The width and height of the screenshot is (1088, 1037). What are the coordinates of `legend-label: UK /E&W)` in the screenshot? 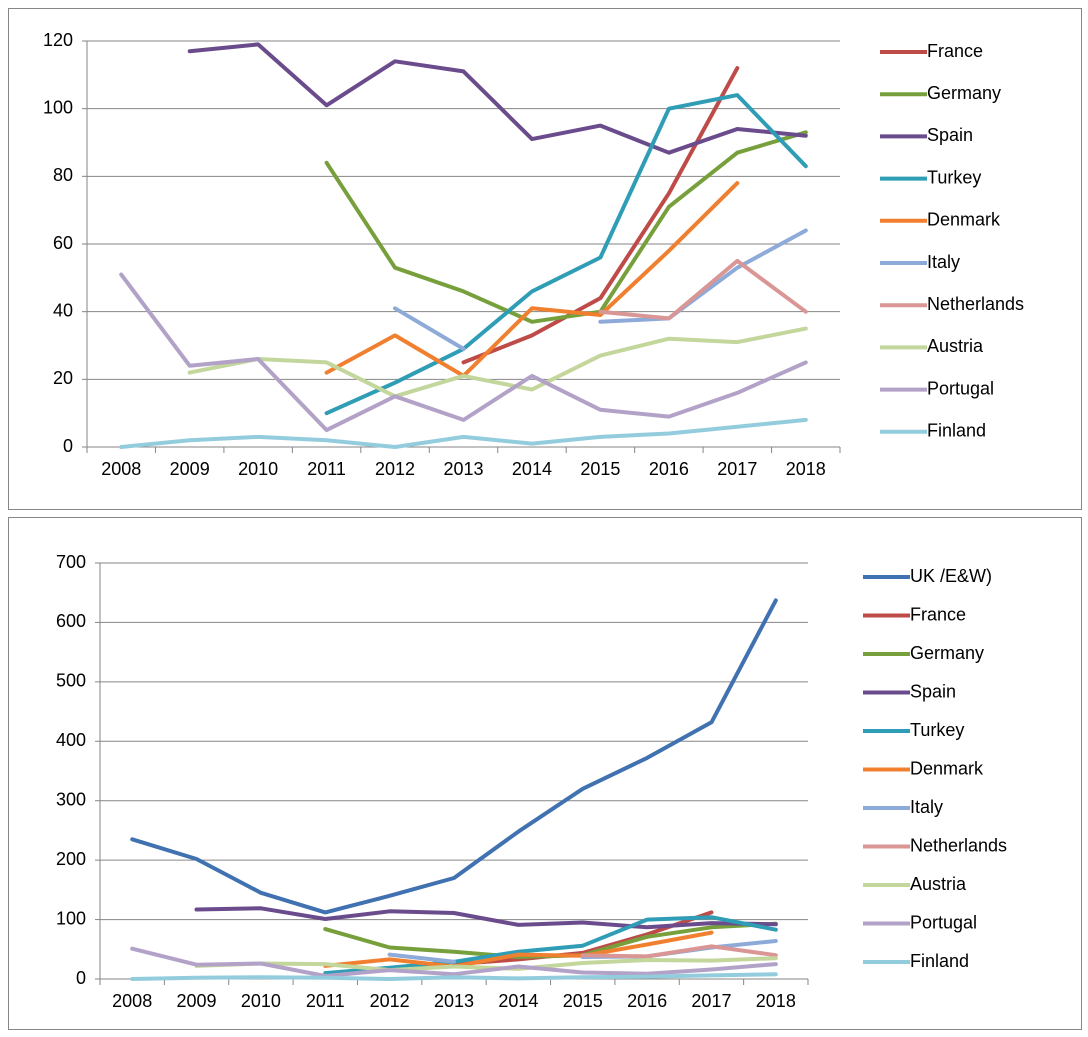 It's located at (951, 576).